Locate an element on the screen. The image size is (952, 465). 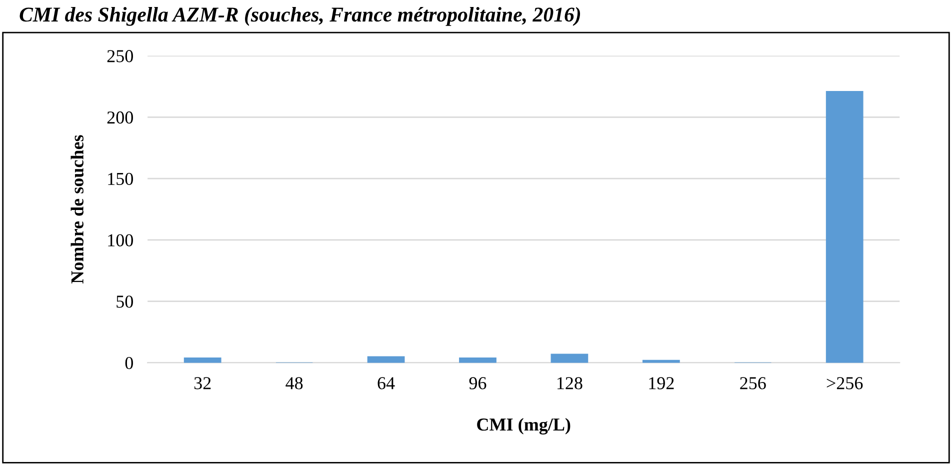
x-tick-label: 192 is located at coordinates (661, 383).